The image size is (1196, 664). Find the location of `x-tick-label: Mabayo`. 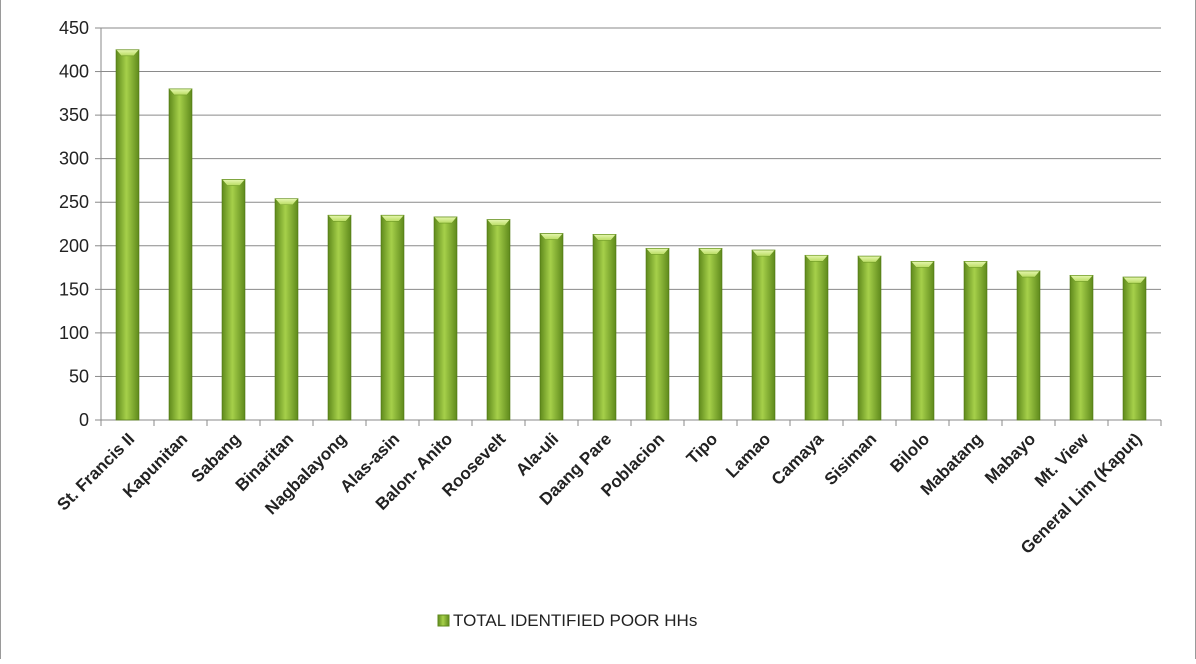

x-tick-label: Mabayo is located at coordinates (1010, 458).